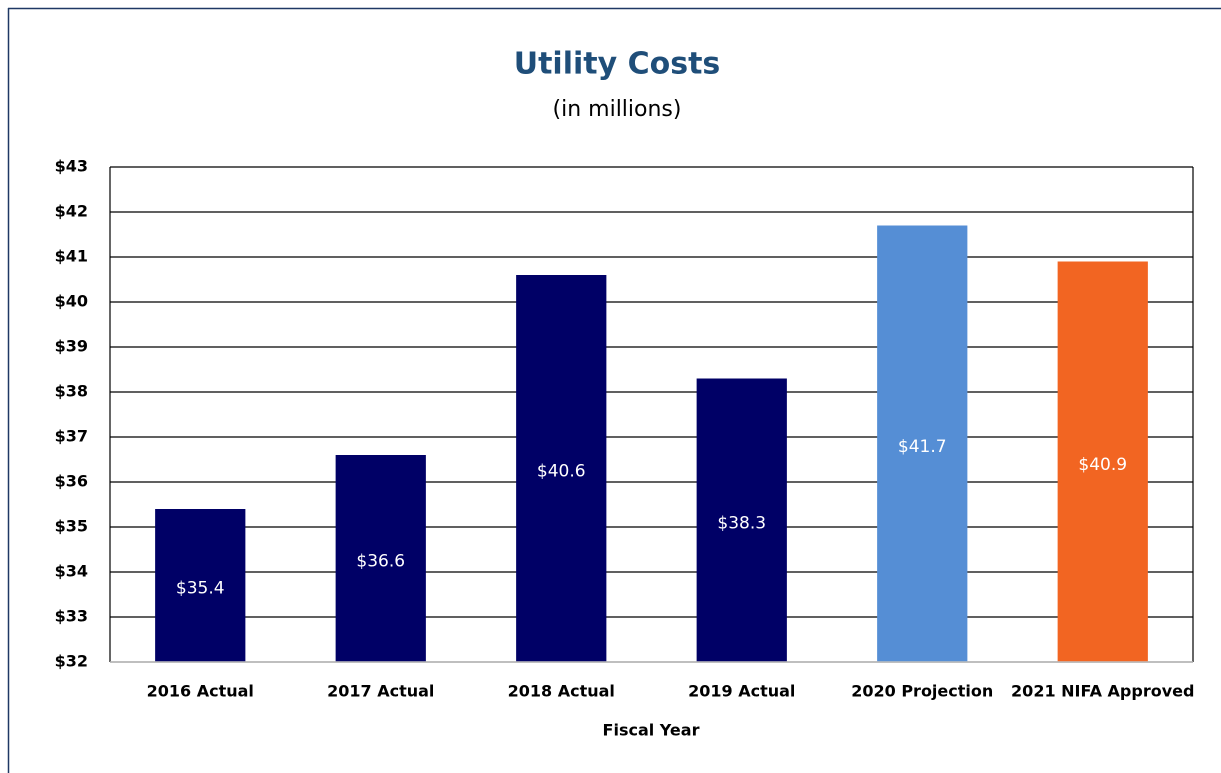 This screenshot has width=1221, height=773. I want to click on x-axis-title: Fiscal Year, so click(651, 730).